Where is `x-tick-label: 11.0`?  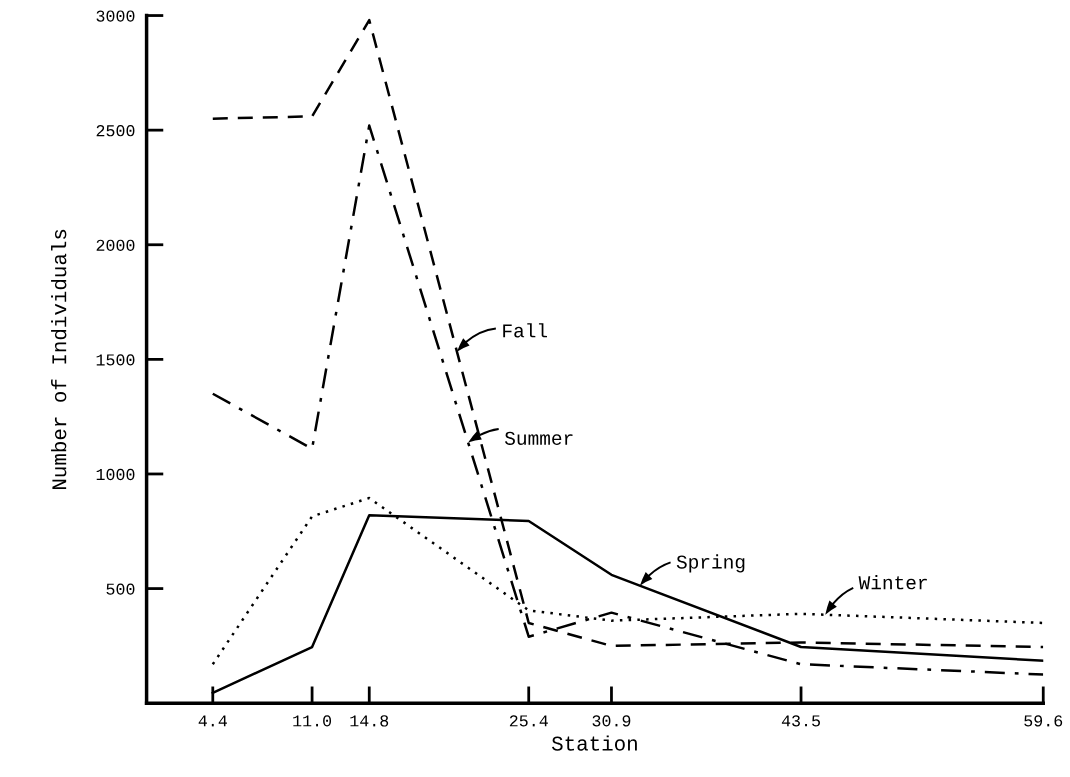
x-tick-label: 11.0 is located at coordinates (312, 721).